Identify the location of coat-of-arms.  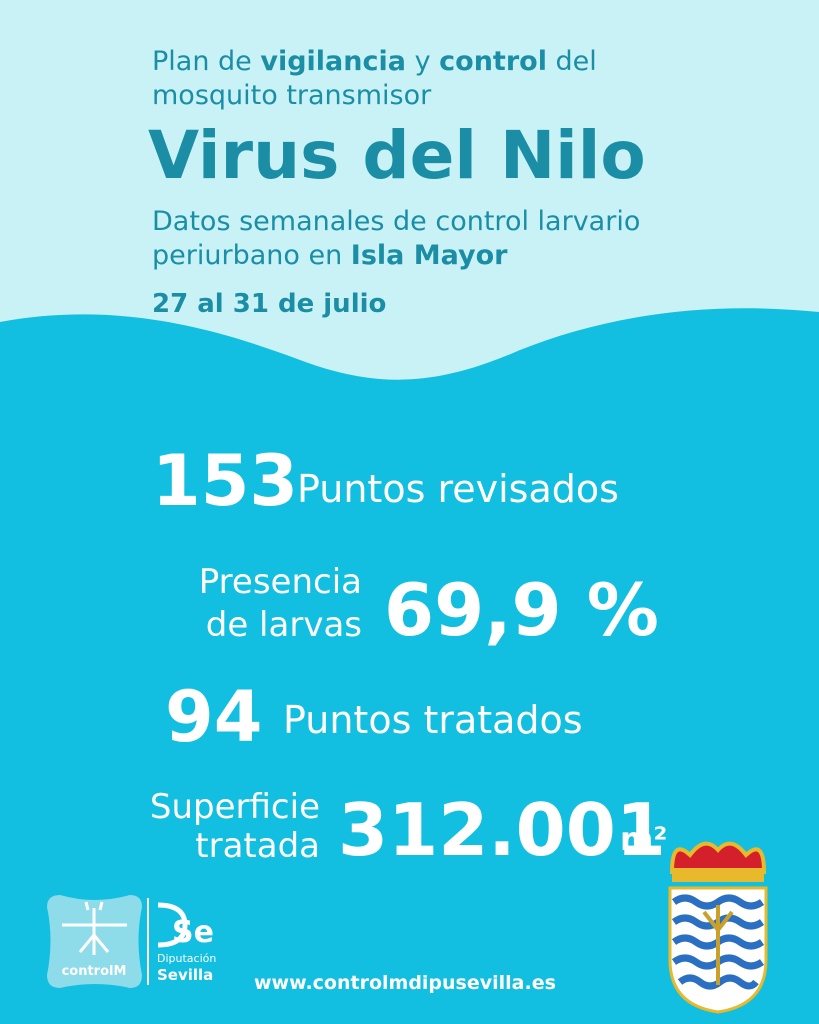
(718, 927).